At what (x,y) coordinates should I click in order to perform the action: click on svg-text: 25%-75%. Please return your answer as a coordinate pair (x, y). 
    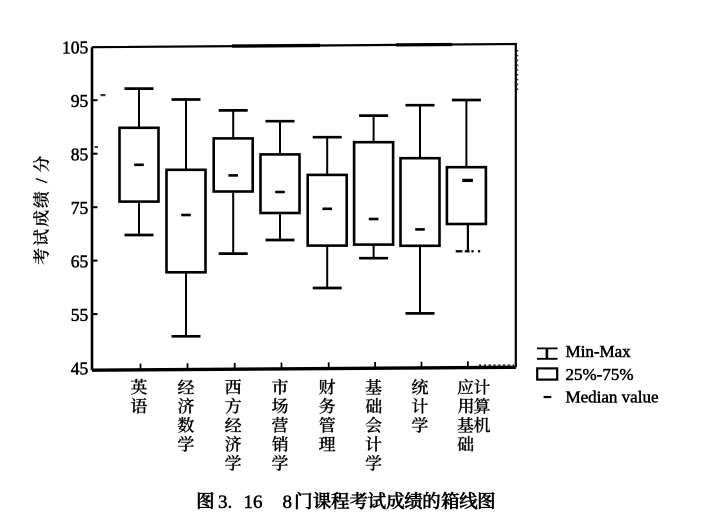
    Looking at the image, I should click on (600, 374).